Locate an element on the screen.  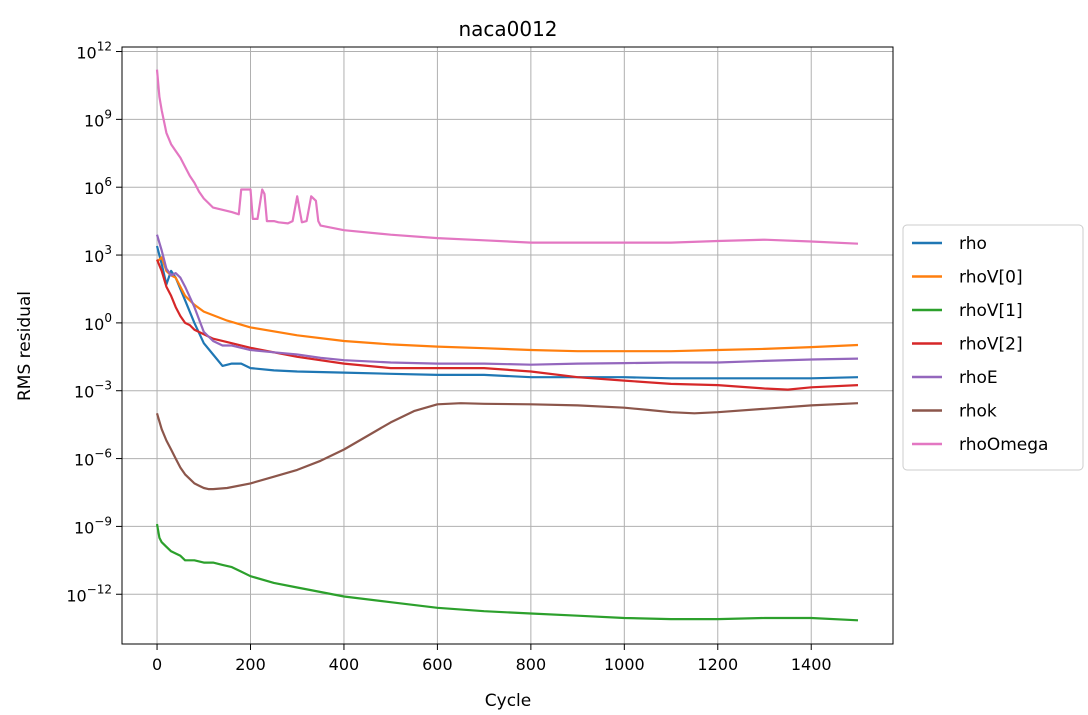
y-tick-label: 10¹² is located at coordinates (94, 51).